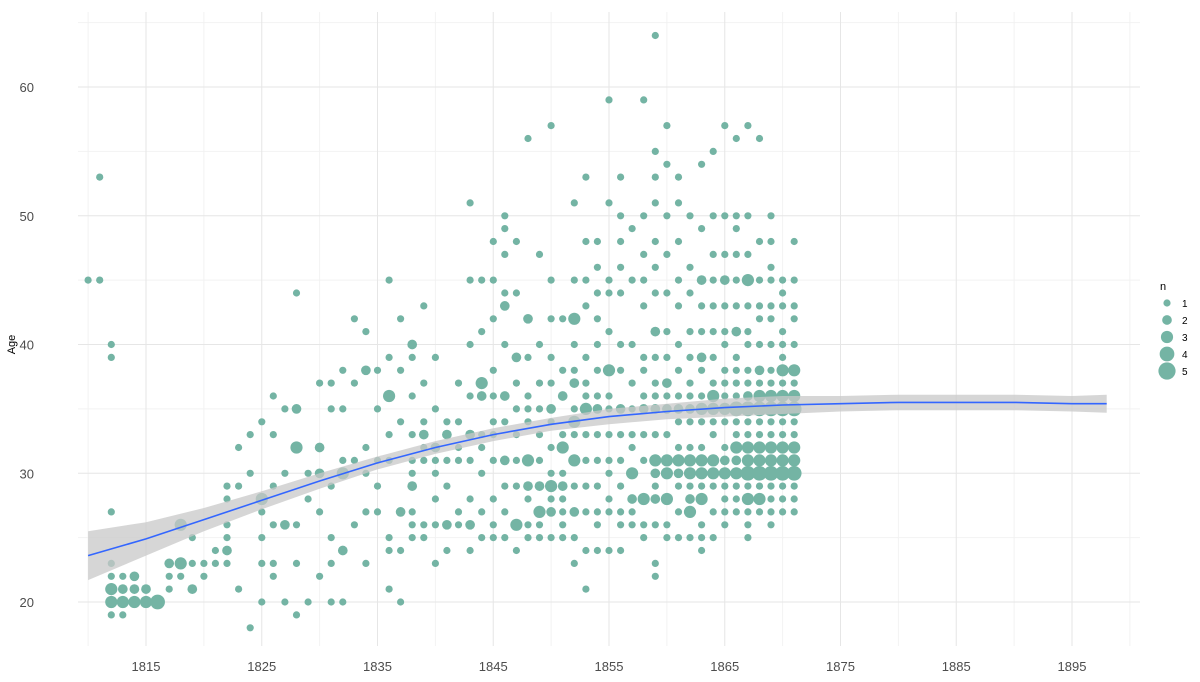 Image resolution: width=1200 pixels, height=682 pixels. Describe the element at coordinates (1072, 666) in the screenshot. I see `x-tick-label: 1895` at that location.